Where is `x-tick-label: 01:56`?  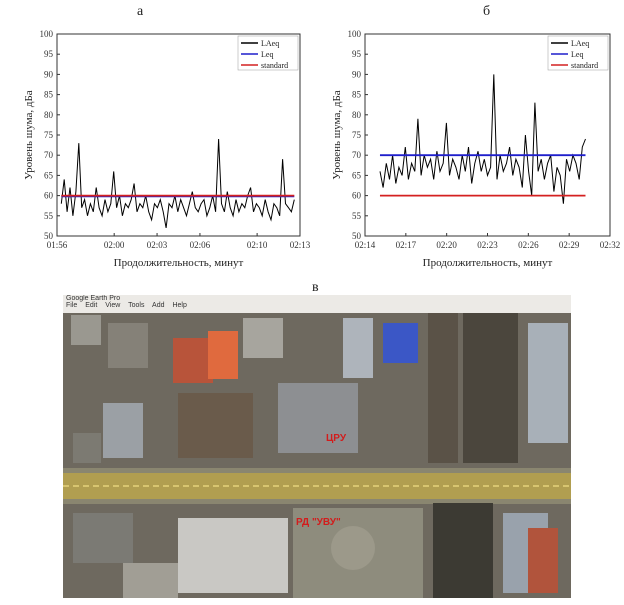
x-tick-label: 01:56 is located at coordinates (57, 245).